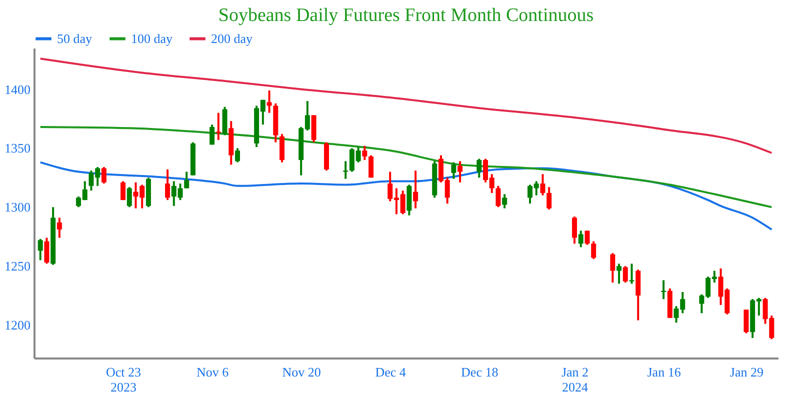 The height and width of the screenshot is (400, 800). Describe the element at coordinates (17, 266) in the screenshot. I see `y-tick-label: 1250` at that location.